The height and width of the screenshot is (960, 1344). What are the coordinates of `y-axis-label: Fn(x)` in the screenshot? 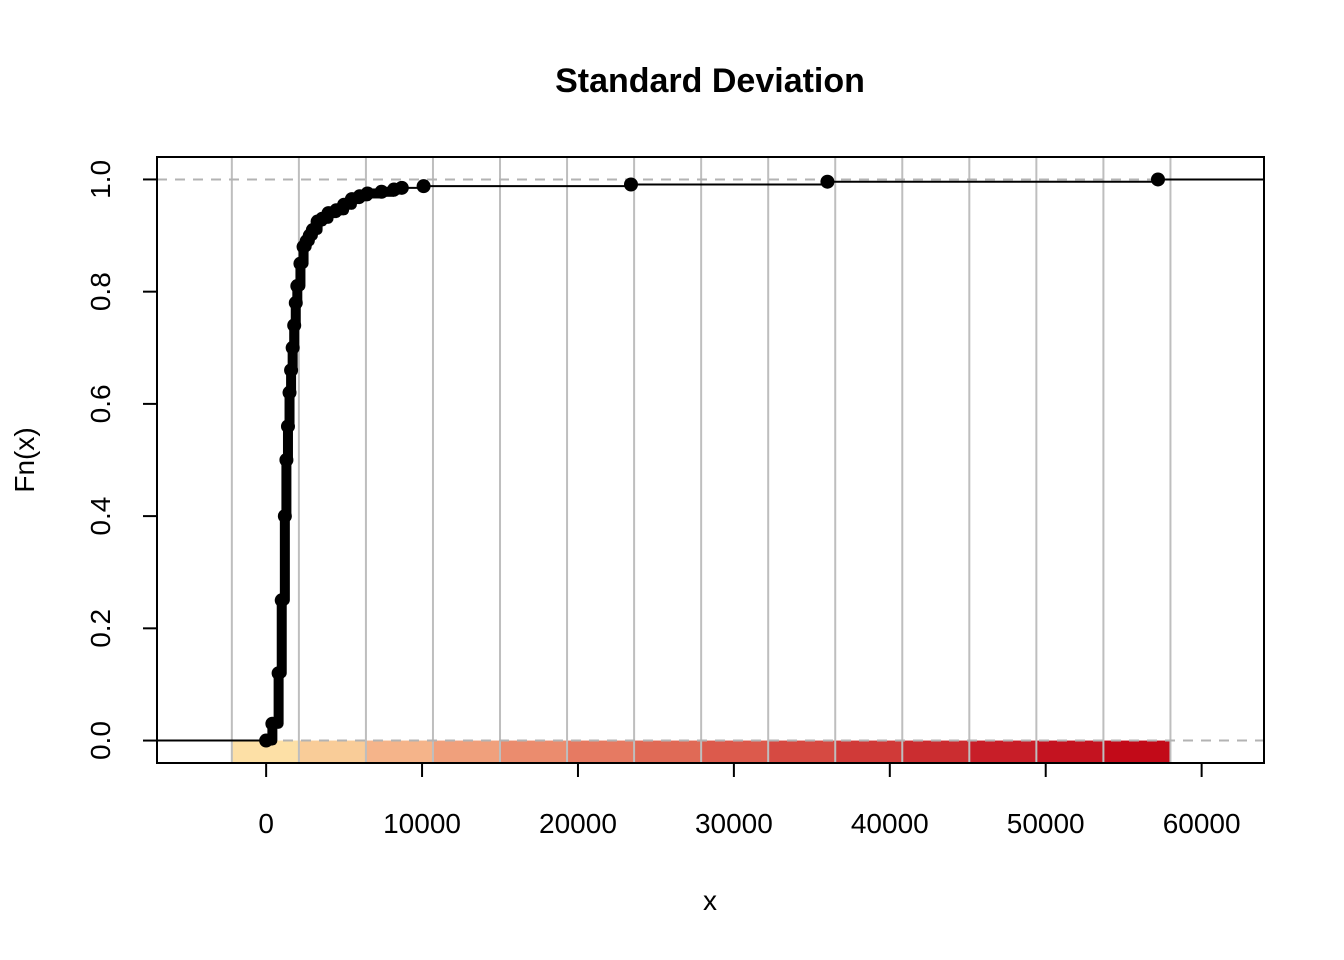 It's located at (24, 459).